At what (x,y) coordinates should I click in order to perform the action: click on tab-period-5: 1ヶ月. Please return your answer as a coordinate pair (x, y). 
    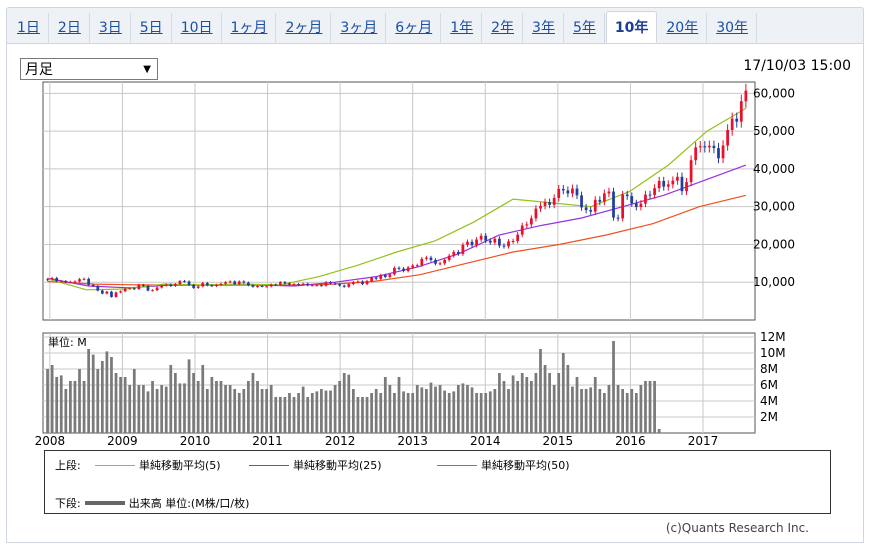
    Looking at the image, I should click on (250, 28).